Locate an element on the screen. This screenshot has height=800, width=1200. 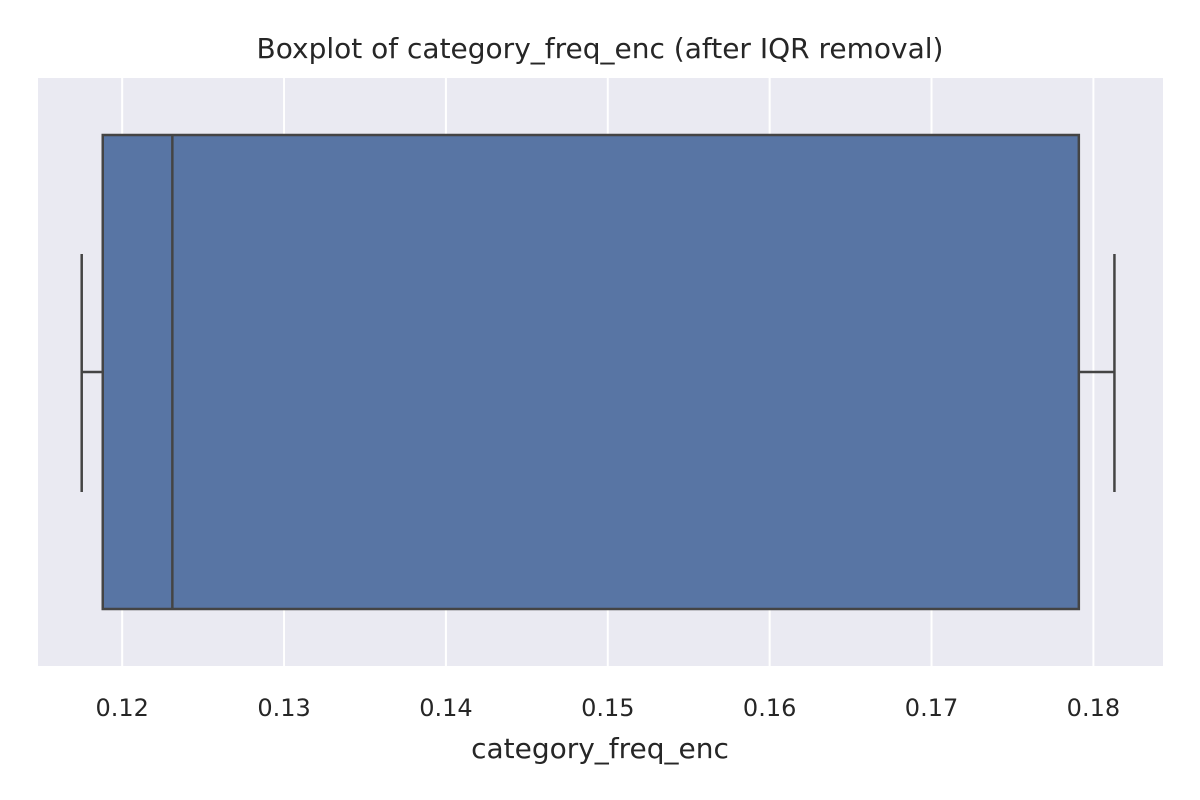
x-tick-label: 0.18 is located at coordinates (1093, 708).